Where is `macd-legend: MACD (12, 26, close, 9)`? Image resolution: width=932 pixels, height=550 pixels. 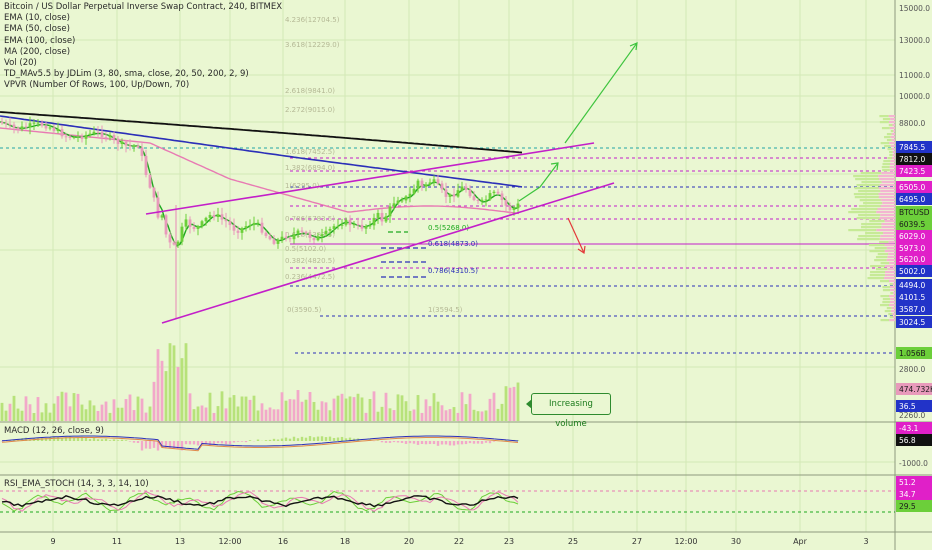 macd-legend: MACD (12, 26, close, 9) is located at coordinates (54, 431).